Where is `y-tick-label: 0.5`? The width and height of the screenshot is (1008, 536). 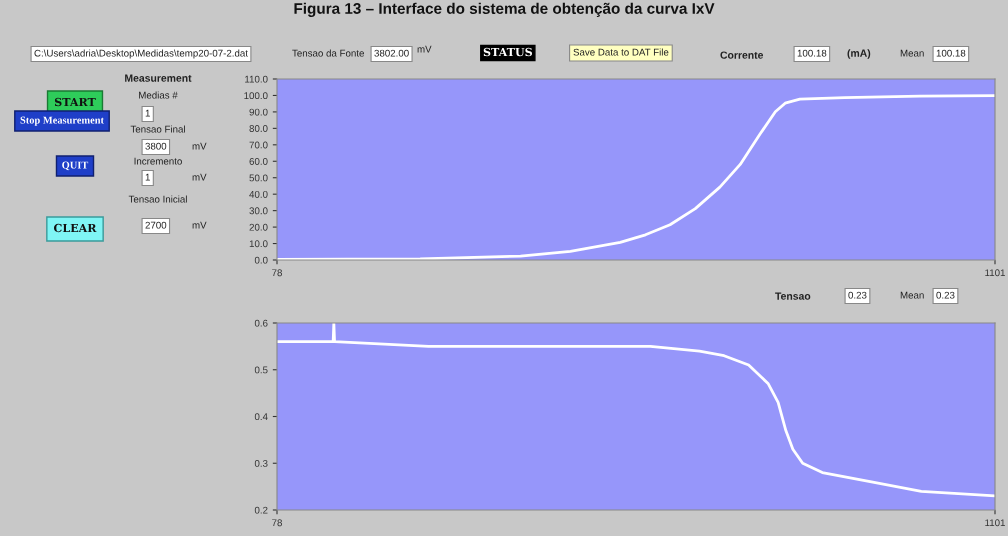 y-tick-label: 0.5 is located at coordinates (261, 370).